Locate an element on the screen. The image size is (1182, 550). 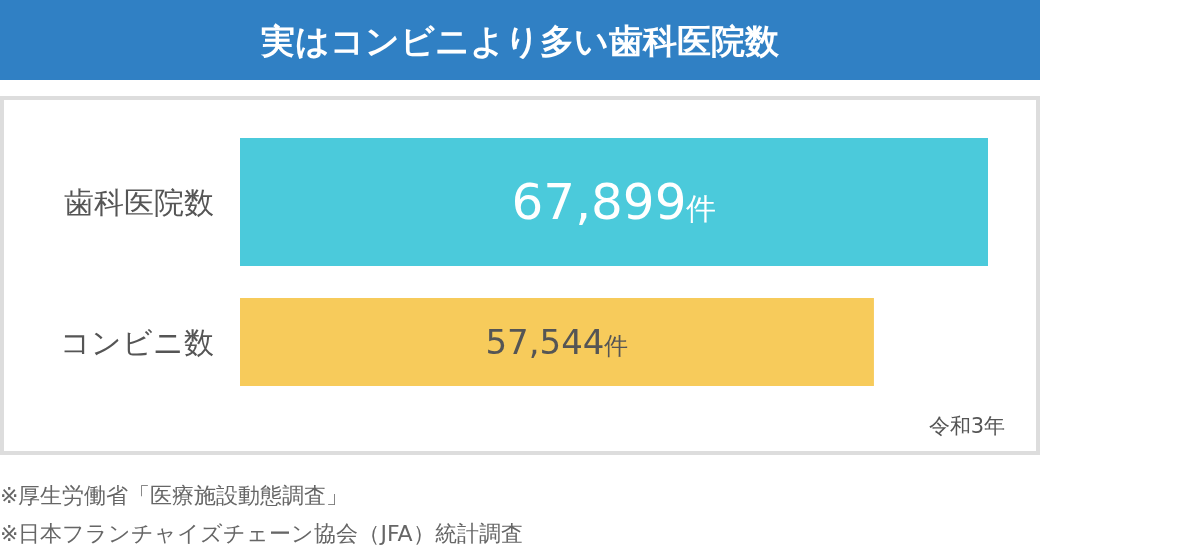
note: 令和3年 is located at coordinates (966, 426).